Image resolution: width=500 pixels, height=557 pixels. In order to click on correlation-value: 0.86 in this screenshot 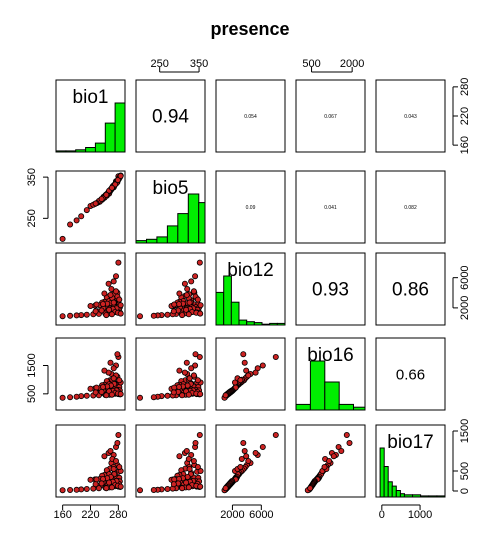, I will do `click(410, 290)`.